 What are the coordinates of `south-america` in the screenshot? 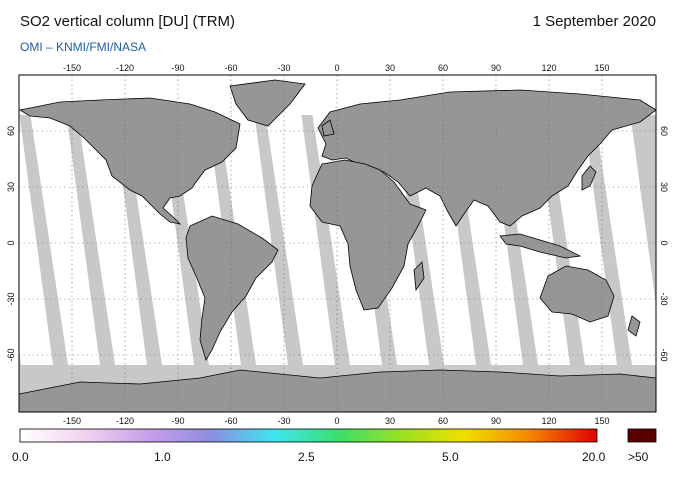 It's located at (232, 288).